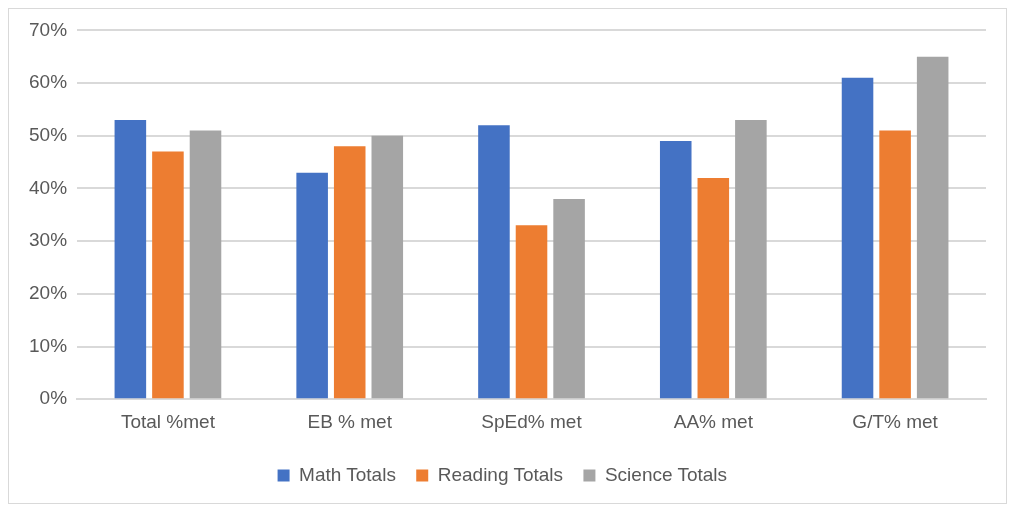  What do you see at coordinates (48, 187) in the screenshot?
I see `y-tick-label: 40%` at bounding box center [48, 187].